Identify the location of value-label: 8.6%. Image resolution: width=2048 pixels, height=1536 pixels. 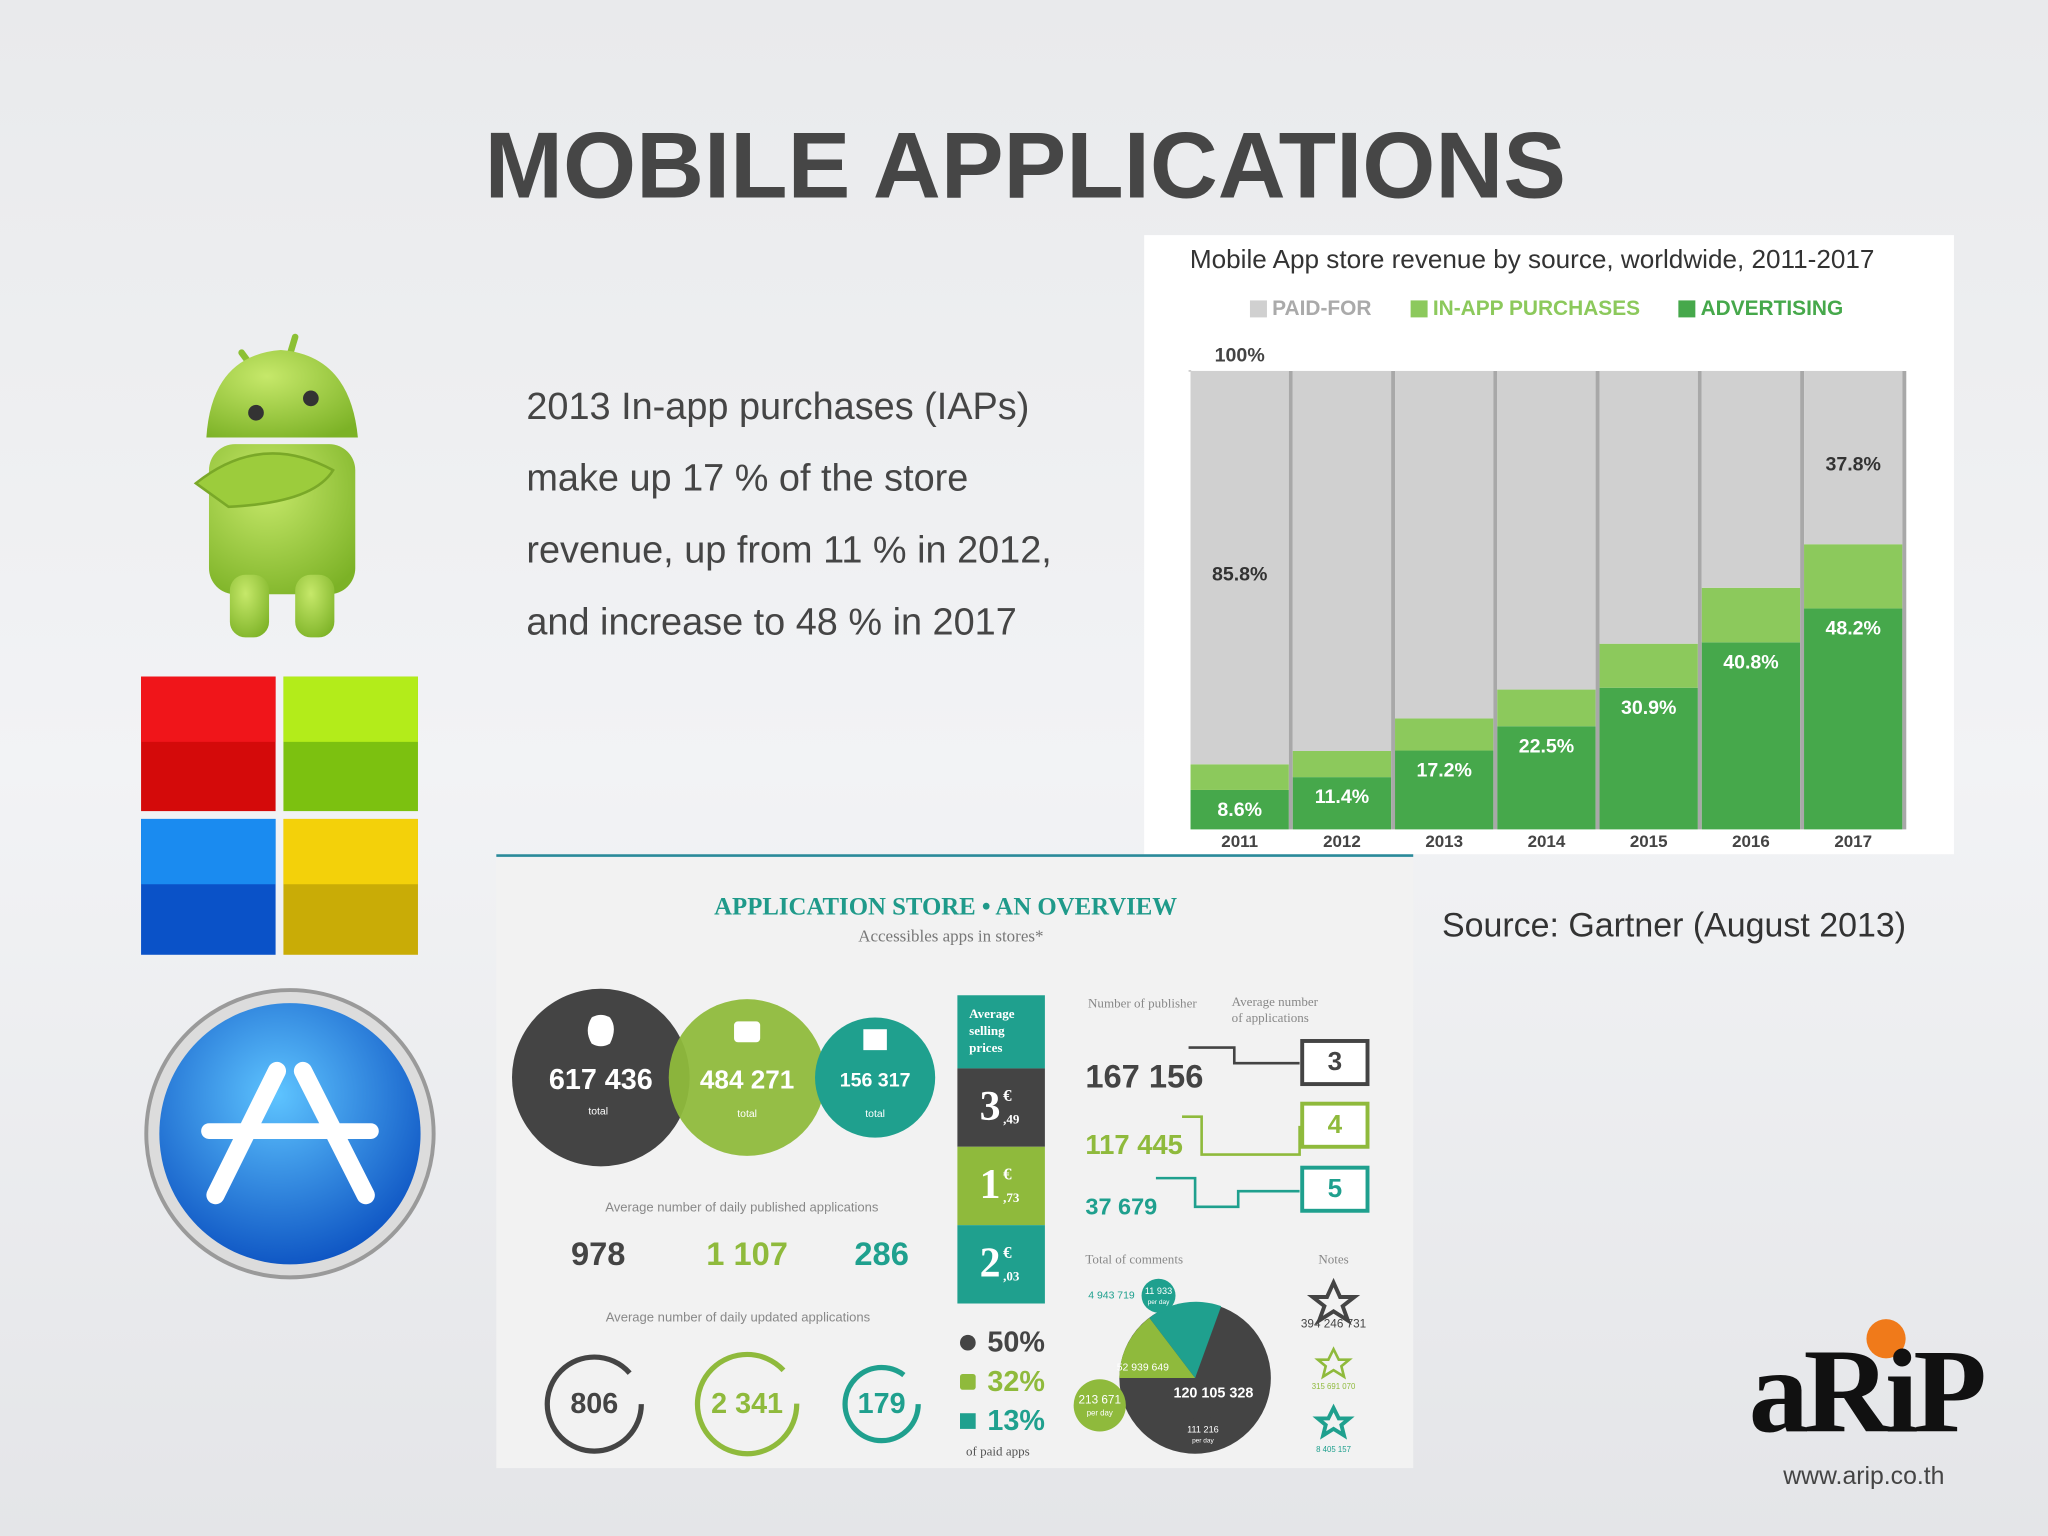
(1239, 810).